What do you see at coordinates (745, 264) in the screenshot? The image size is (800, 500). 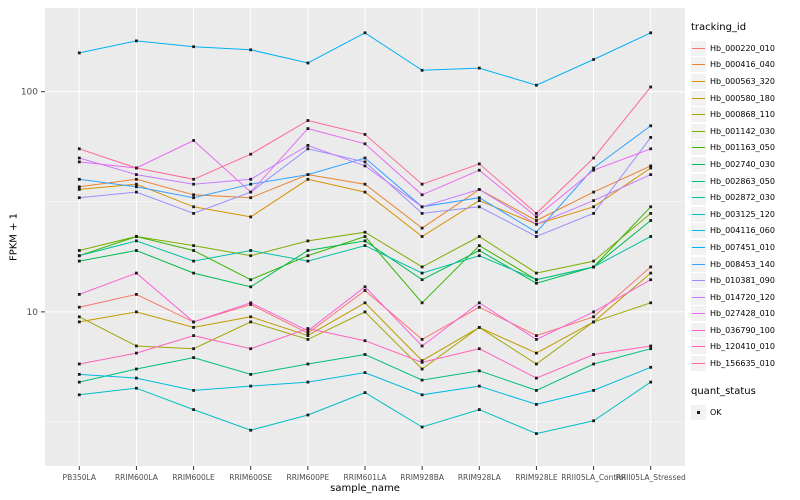 I see `legend-item-Hb_008453_140: Hb_008453_140` at bounding box center [745, 264].